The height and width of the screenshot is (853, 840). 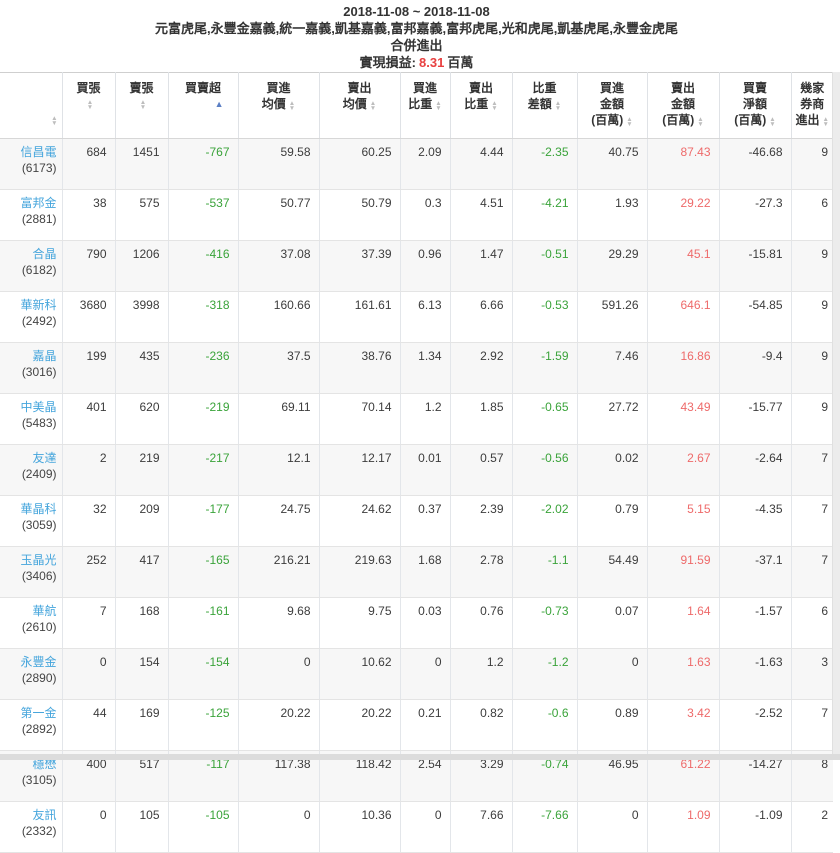 I want to click on col-header-buy_pct: 買進 比重 ▲ ▼, so click(x=424, y=105).